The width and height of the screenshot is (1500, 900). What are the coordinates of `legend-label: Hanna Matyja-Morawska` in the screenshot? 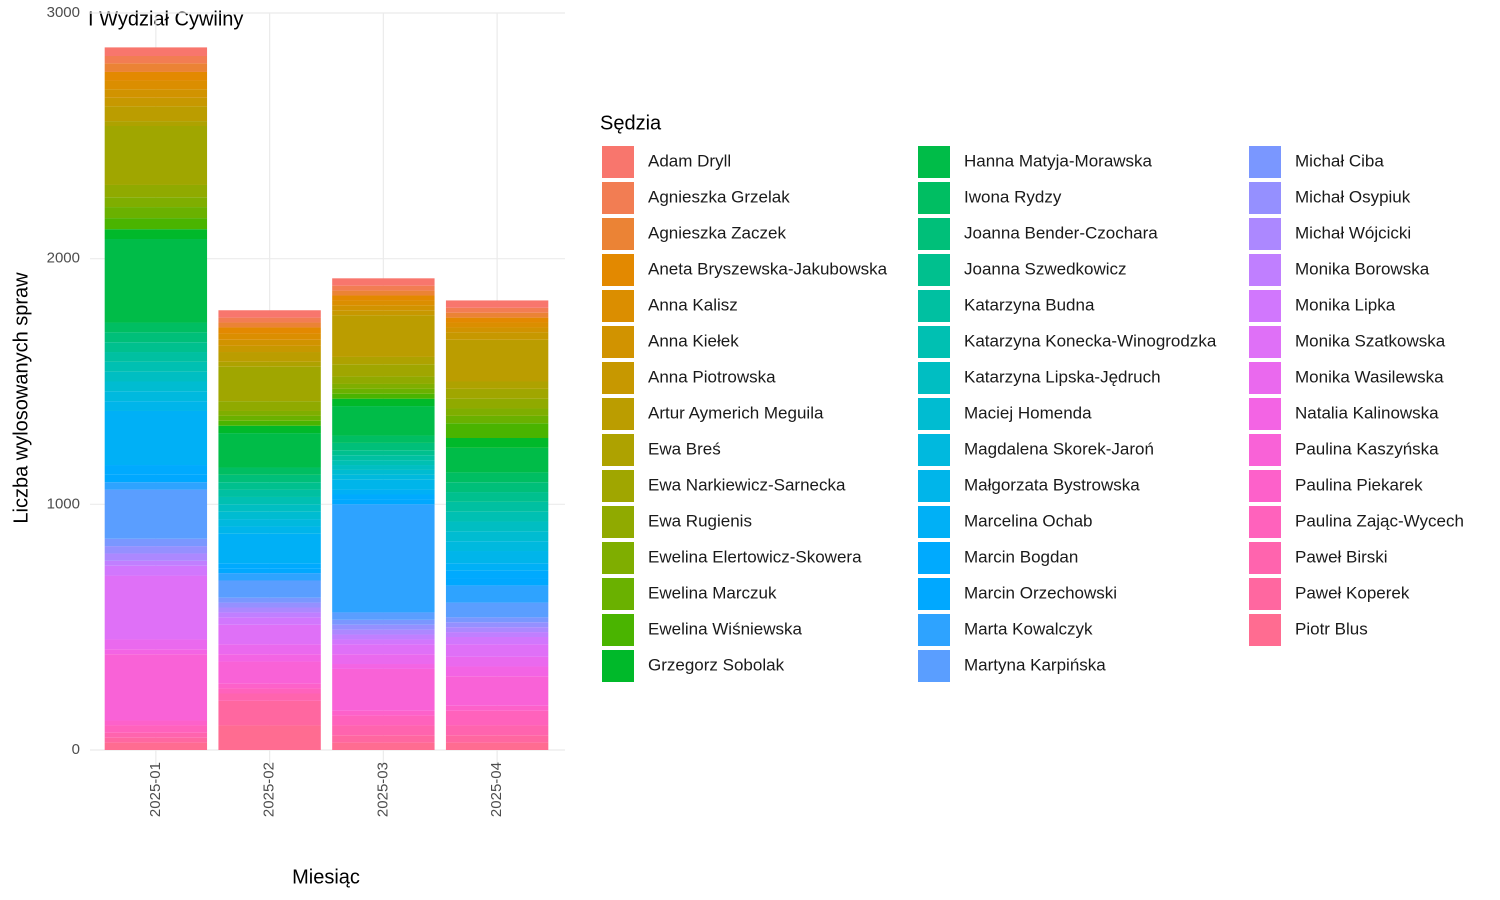 It's located at (1058, 160).